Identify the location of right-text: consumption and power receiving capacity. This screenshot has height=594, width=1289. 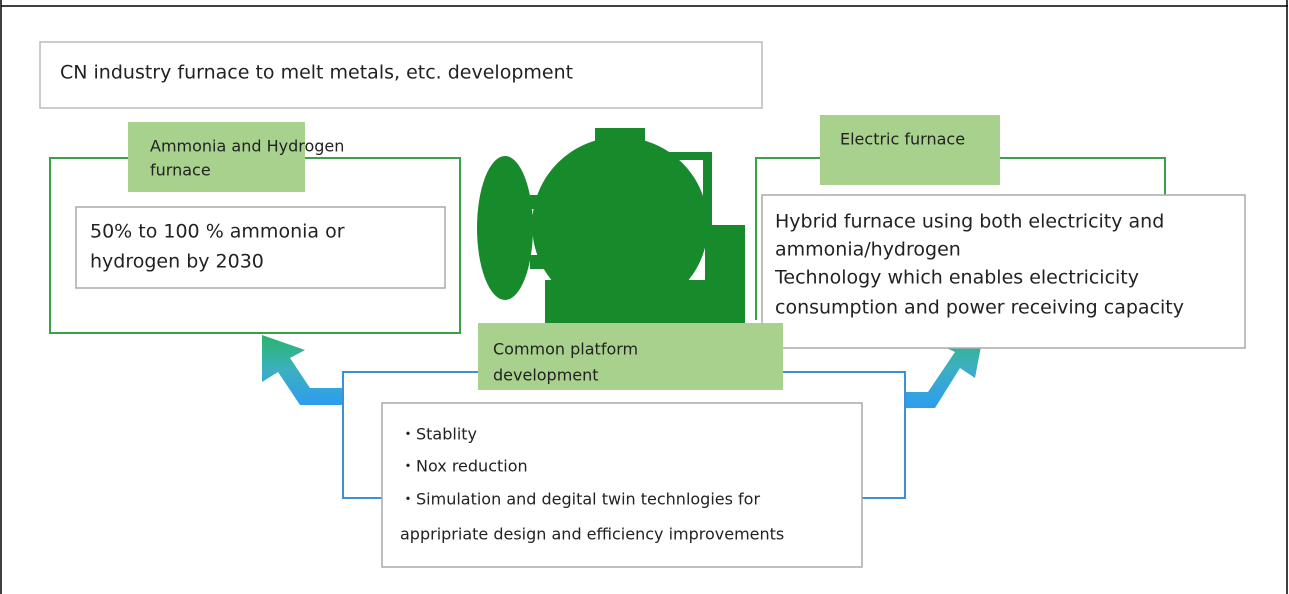
(979, 308).